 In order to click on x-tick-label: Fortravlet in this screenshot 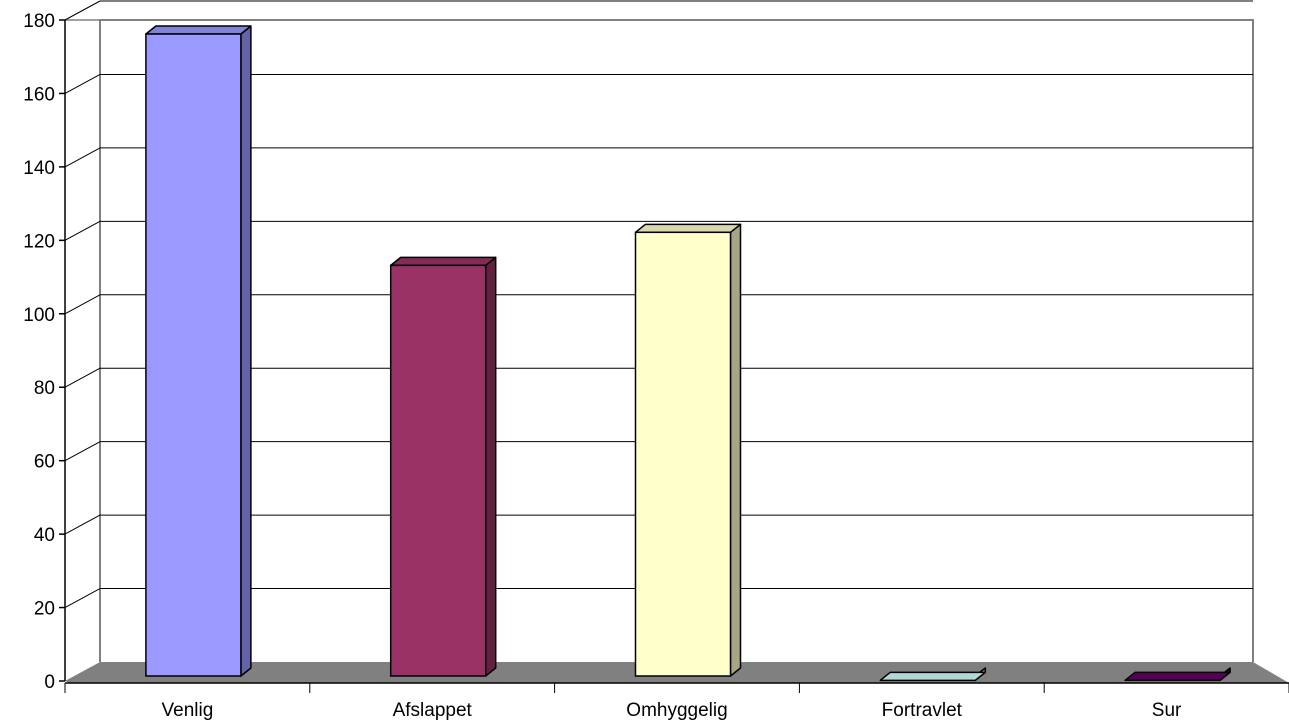, I will do `click(922, 710)`.